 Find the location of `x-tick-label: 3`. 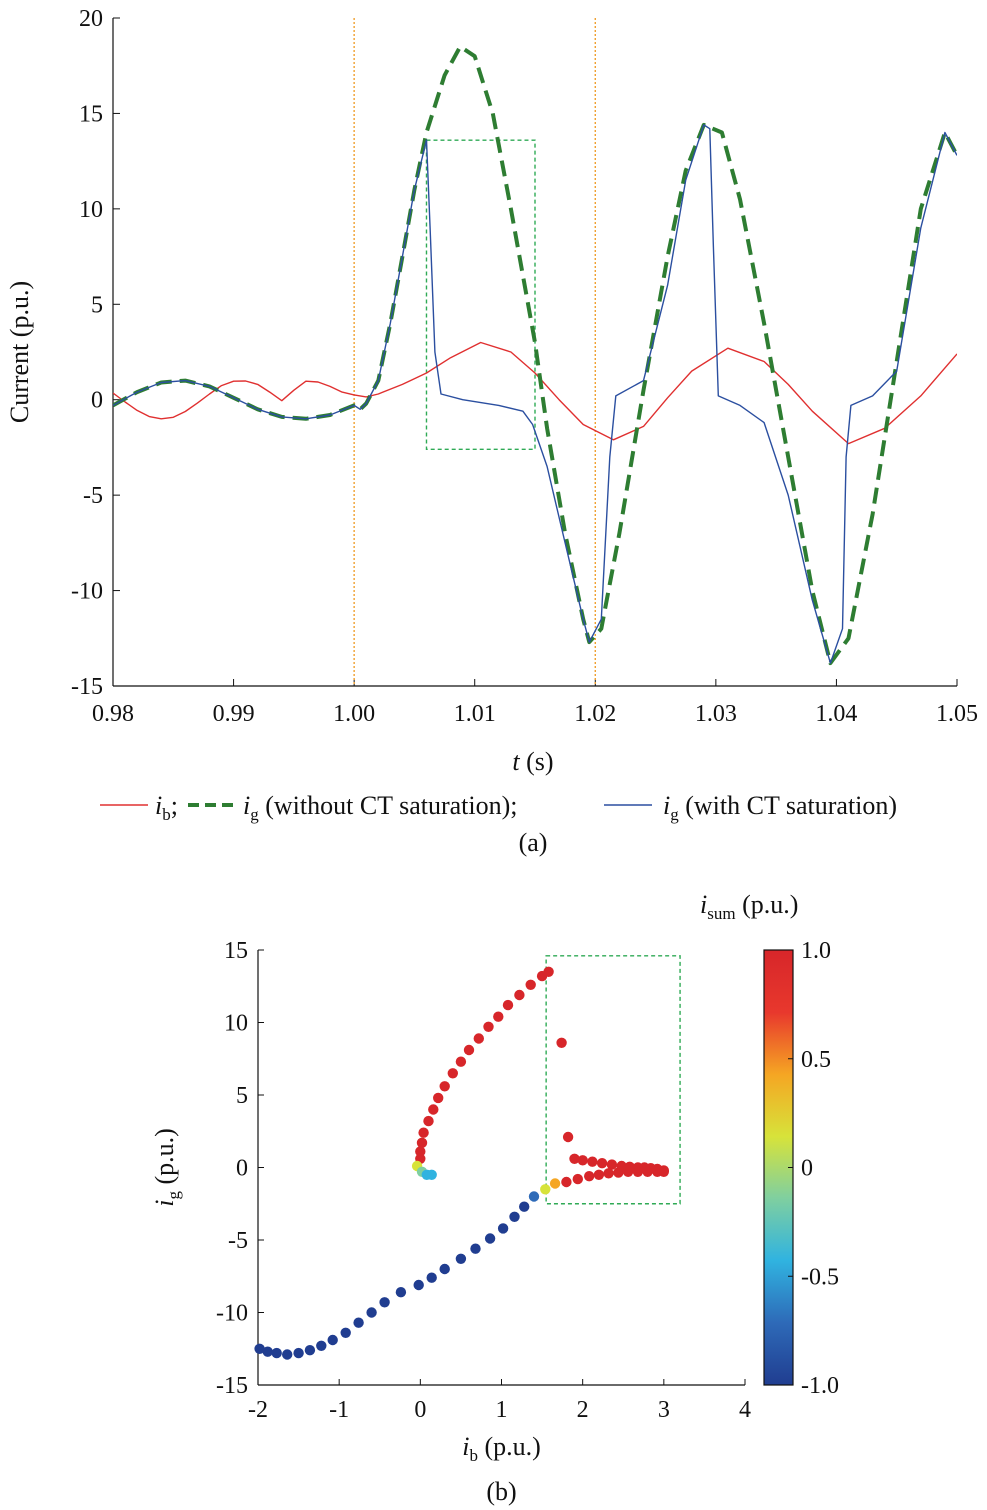

x-tick-label: 3 is located at coordinates (664, 1410).